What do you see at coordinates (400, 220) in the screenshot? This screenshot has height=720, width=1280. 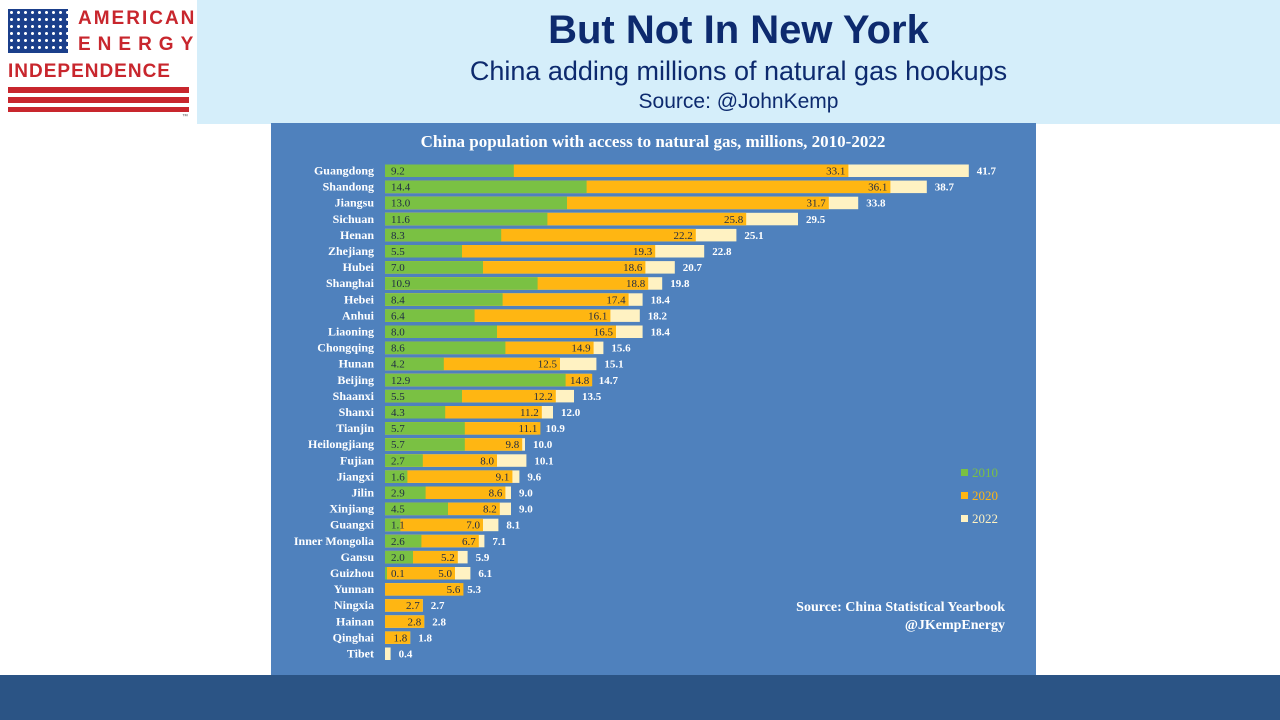 I see `data-label-2010-sichuan: 11.6` at bounding box center [400, 220].